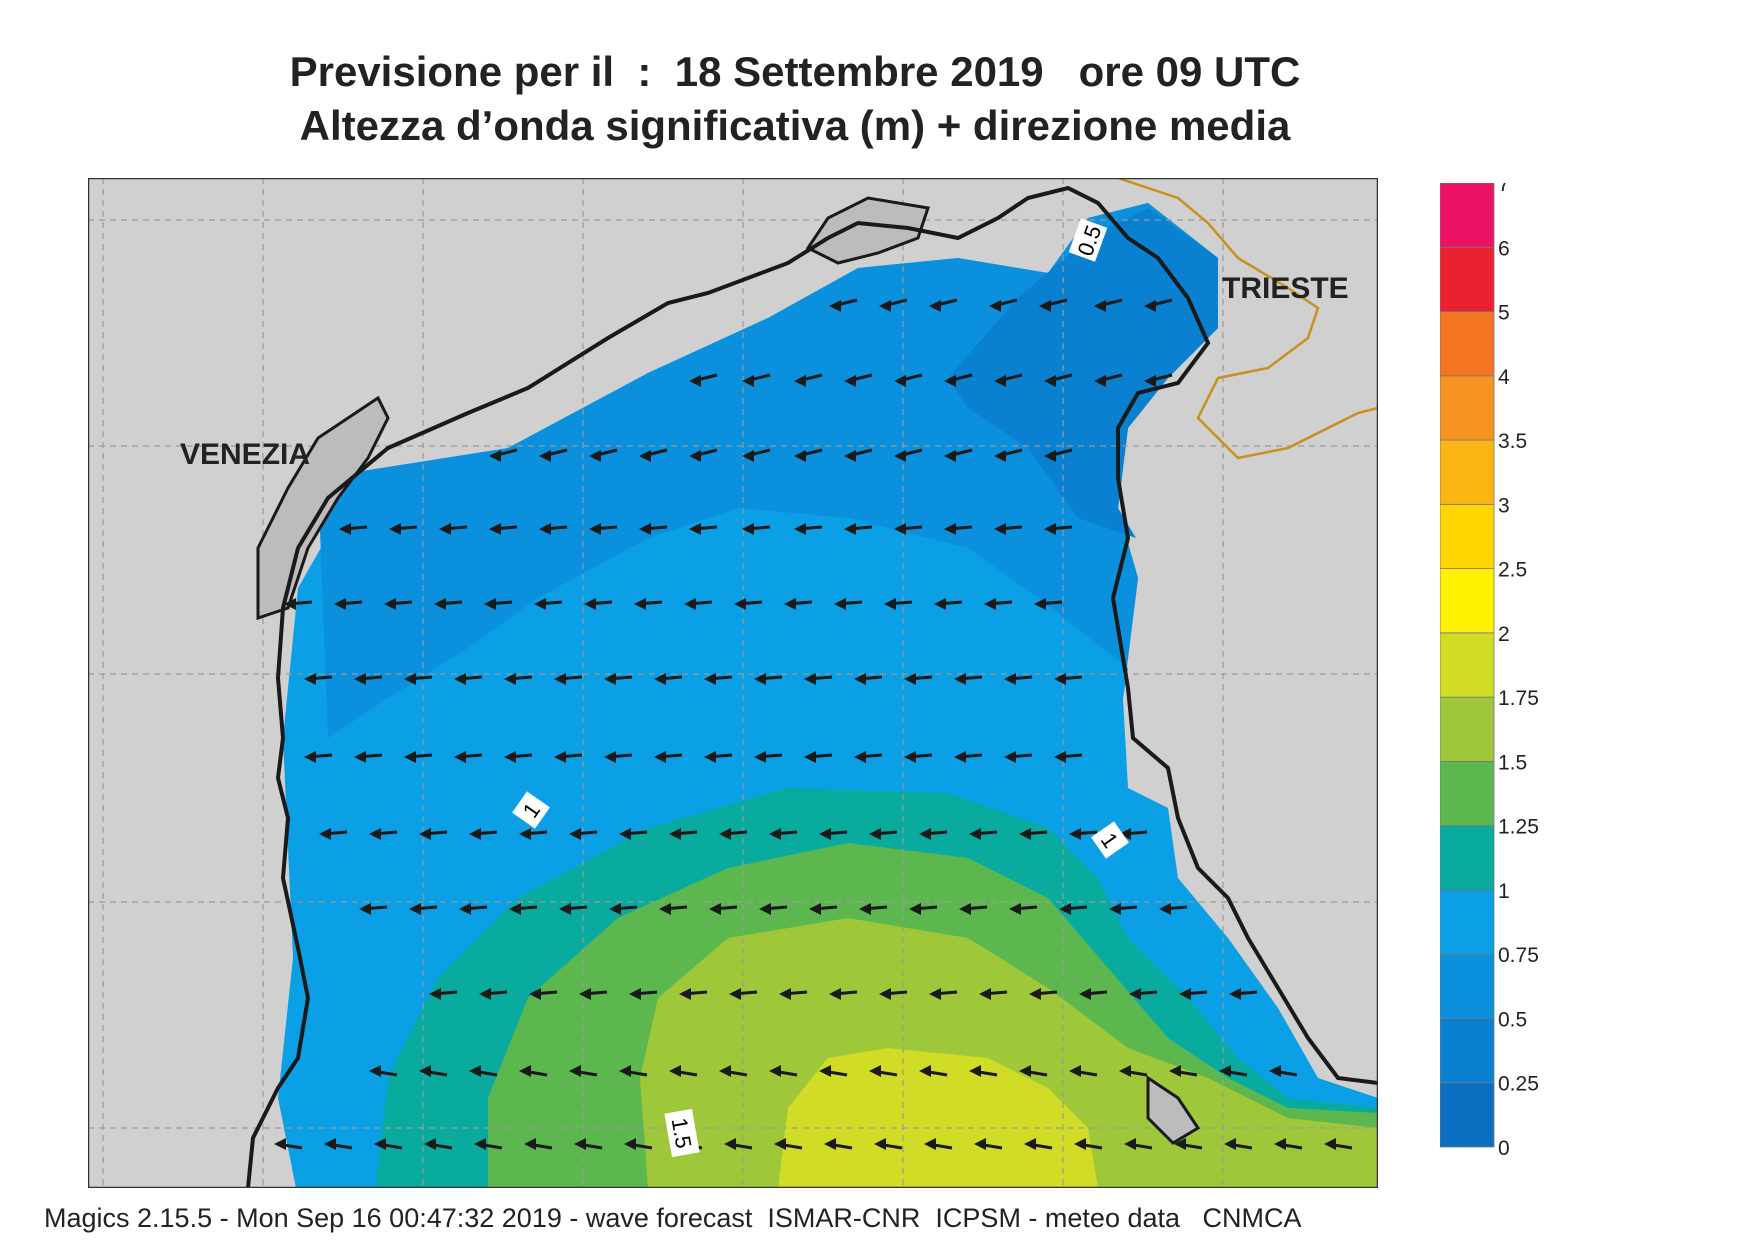 This screenshot has width=1755, height=1242. What do you see at coordinates (1512, 762) in the screenshot?
I see `legend-level-label: 1.5` at bounding box center [1512, 762].